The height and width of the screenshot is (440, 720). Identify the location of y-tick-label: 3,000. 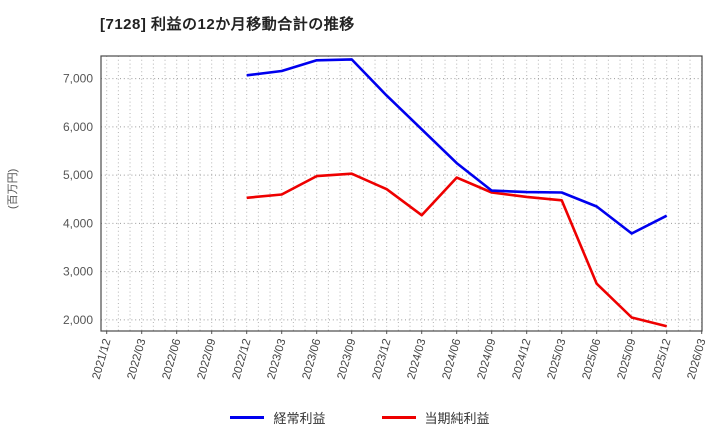
(78, 272).